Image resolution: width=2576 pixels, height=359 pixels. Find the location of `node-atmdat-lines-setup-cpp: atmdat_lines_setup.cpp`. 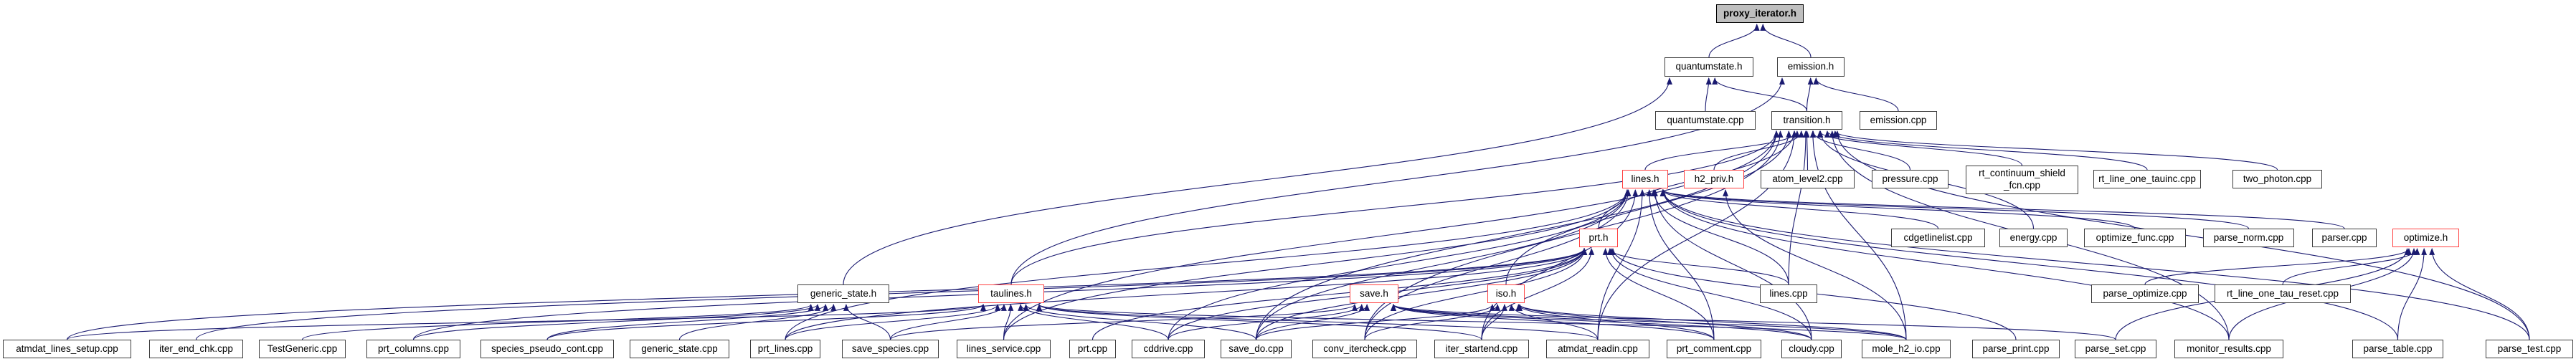

node-atmdat-lines-setup-cpp: atmdat_lines_setup.cpp is located at coordinates (67, 349).